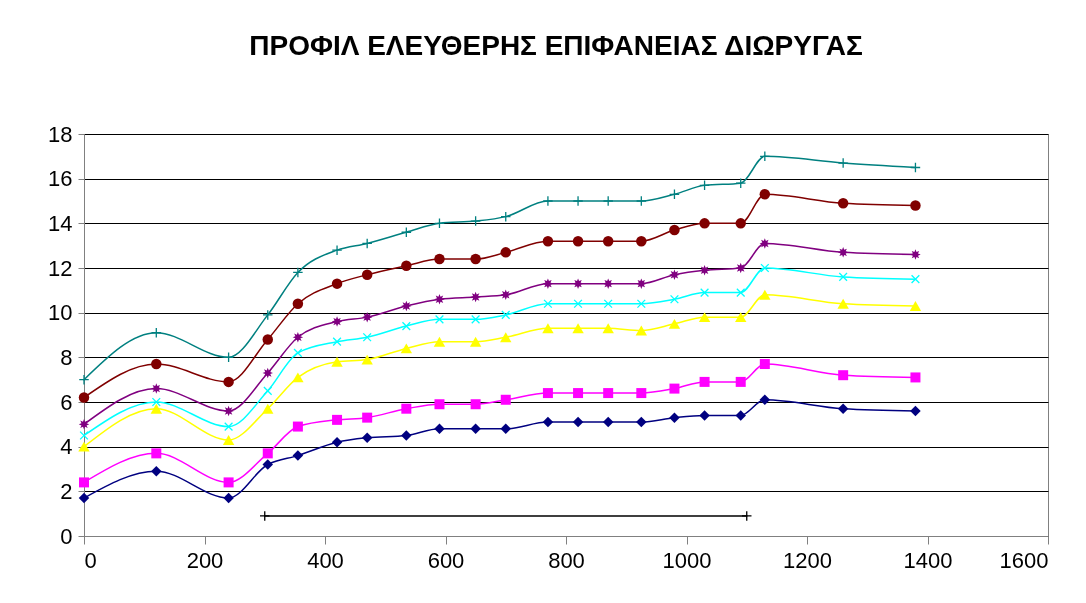 The image size is (1086, 603). I want to click on y-tick-label: 2, so click(66, 491).